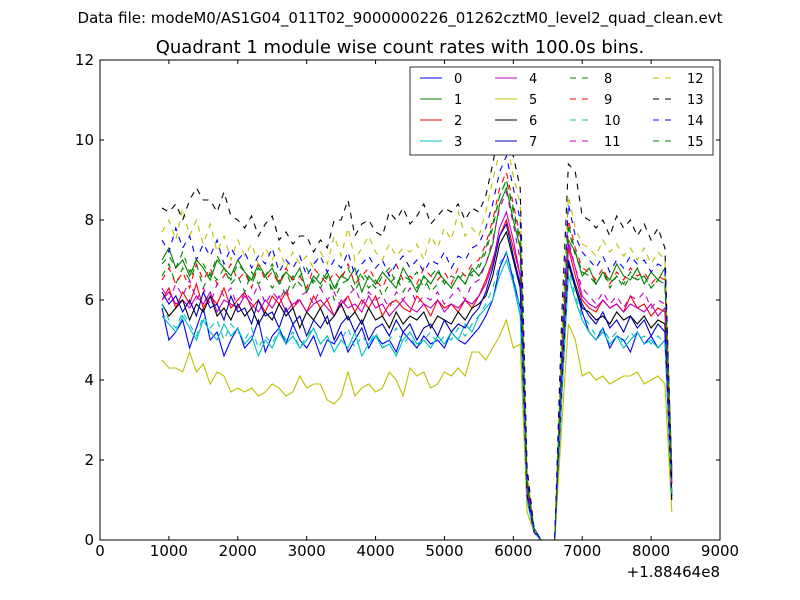 The image size is (800, 600). Describe the element at coordinates (458, 79) in the screenshot. I see `legend-label-0: 0` at that location.